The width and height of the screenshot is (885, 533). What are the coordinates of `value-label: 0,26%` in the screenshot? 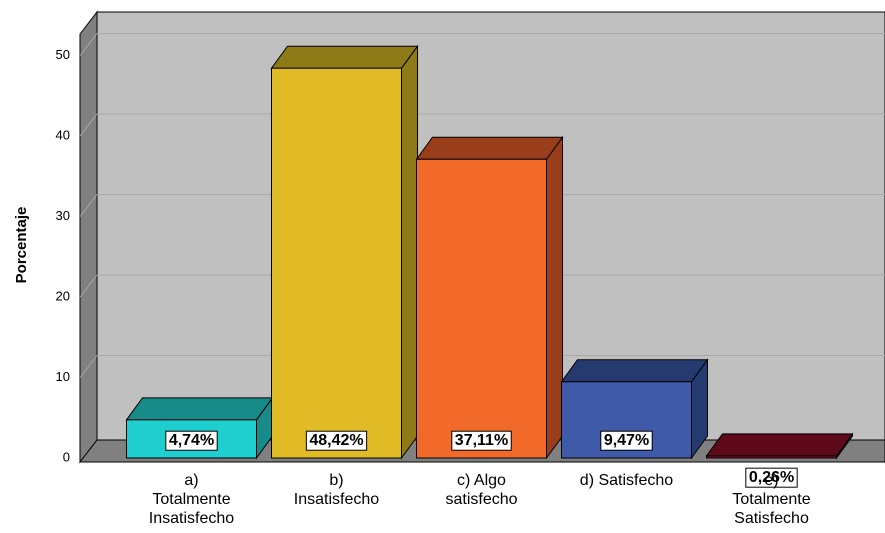 It's located at (771, 477).